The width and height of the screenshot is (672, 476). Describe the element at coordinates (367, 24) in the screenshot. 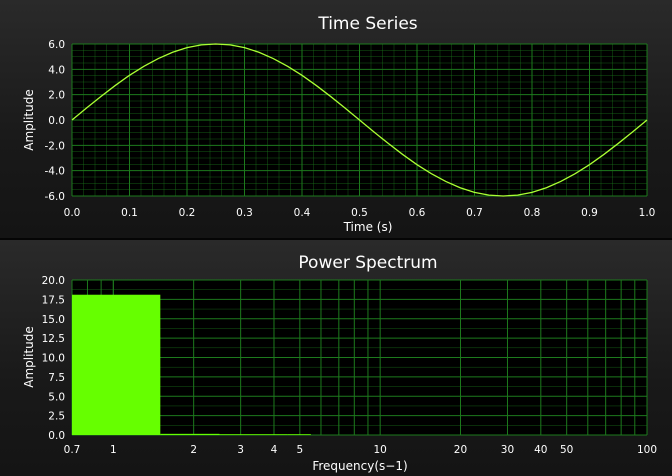

I see `time-series-title: Time Series` at that location.